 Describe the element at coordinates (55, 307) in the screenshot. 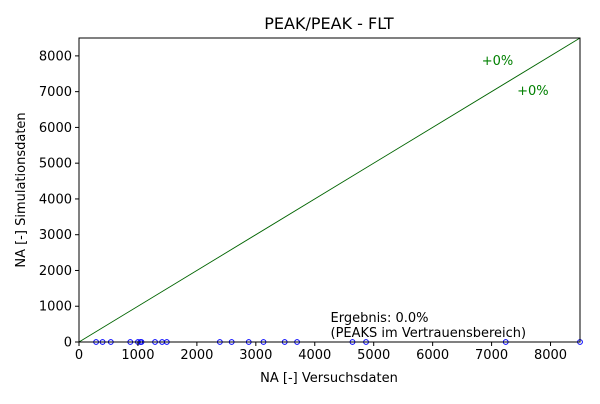

I see `y-tick-label: 1000` at that location.